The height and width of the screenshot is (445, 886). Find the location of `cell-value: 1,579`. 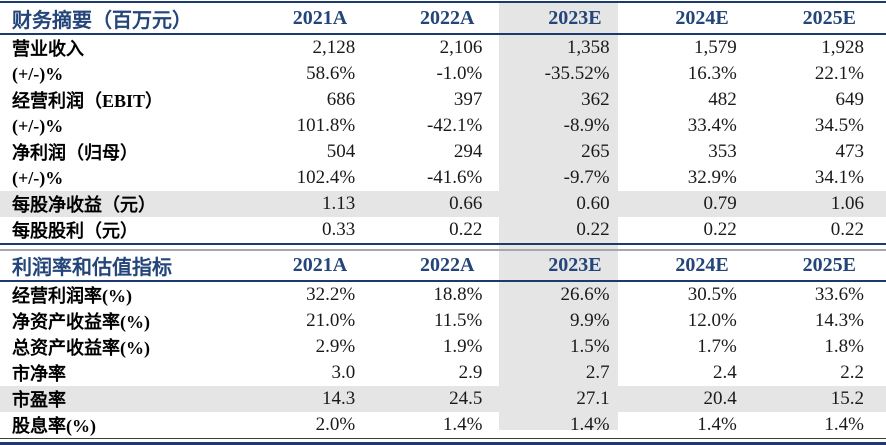

cell-value: 1,579 is located at coordinates (715, 47).